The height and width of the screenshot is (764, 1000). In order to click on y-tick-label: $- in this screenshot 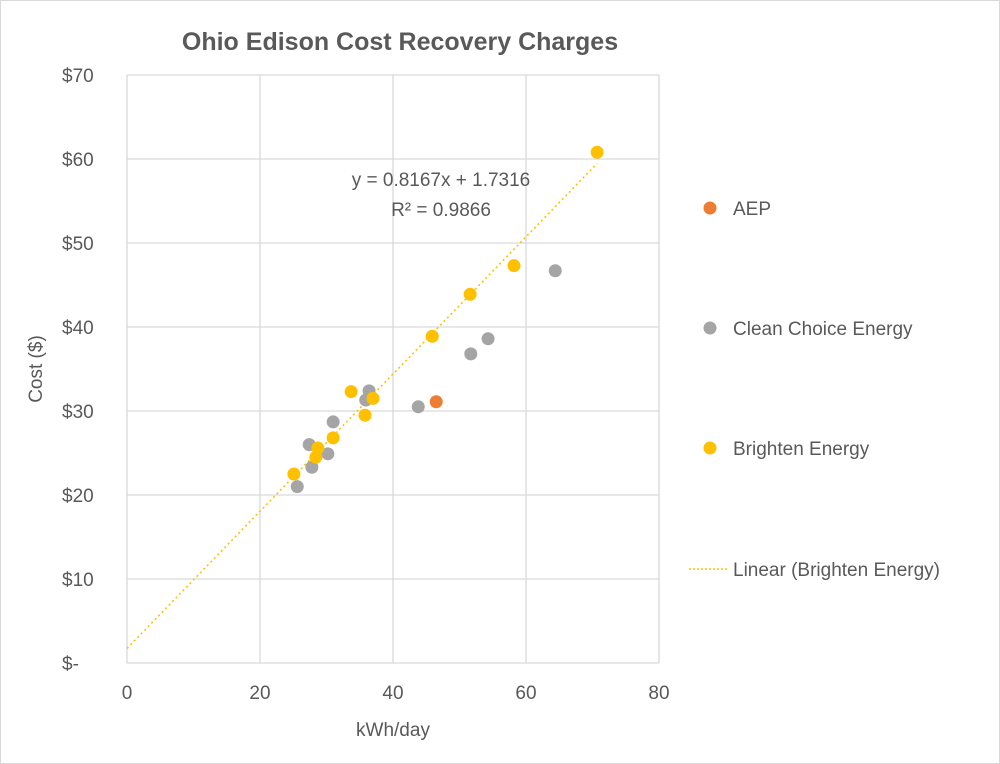, I will do `click(70, 664)`.